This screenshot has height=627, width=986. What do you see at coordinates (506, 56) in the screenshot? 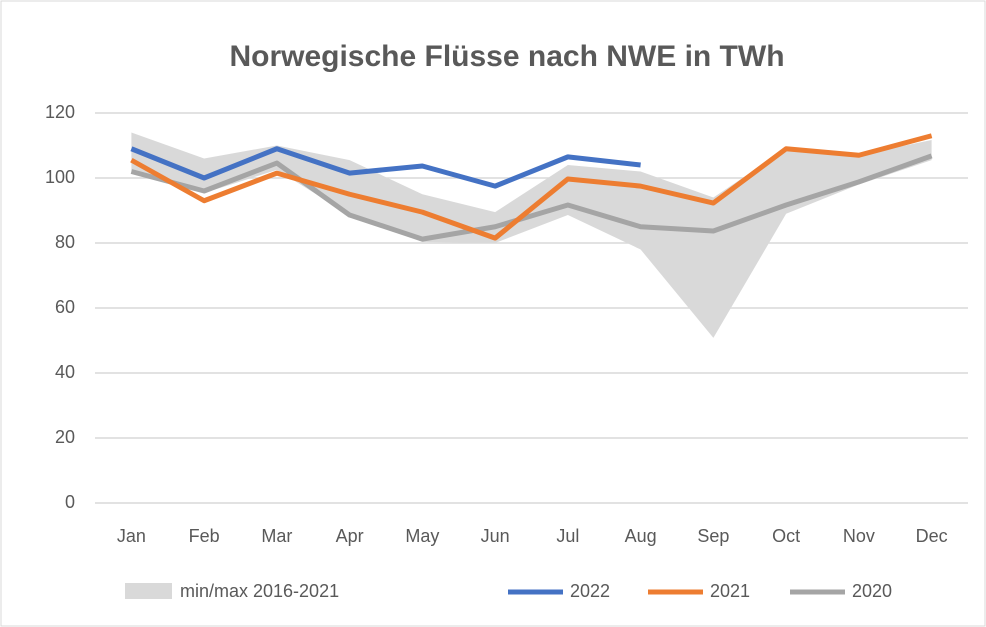
I see `chart-title: Norwegische Flüsse nach NWE in TWh` at bounding box center [506, 56].